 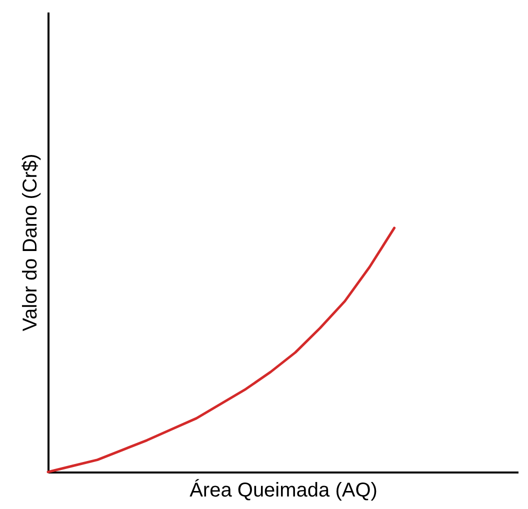 I want to click on x-axis-title: Área Queimada (AQ), so click(x=284, y=490).